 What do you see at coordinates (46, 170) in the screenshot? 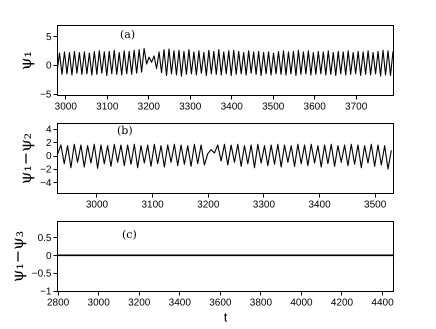
I see `y-tick-label: −2` at bounding box center [46, 170].